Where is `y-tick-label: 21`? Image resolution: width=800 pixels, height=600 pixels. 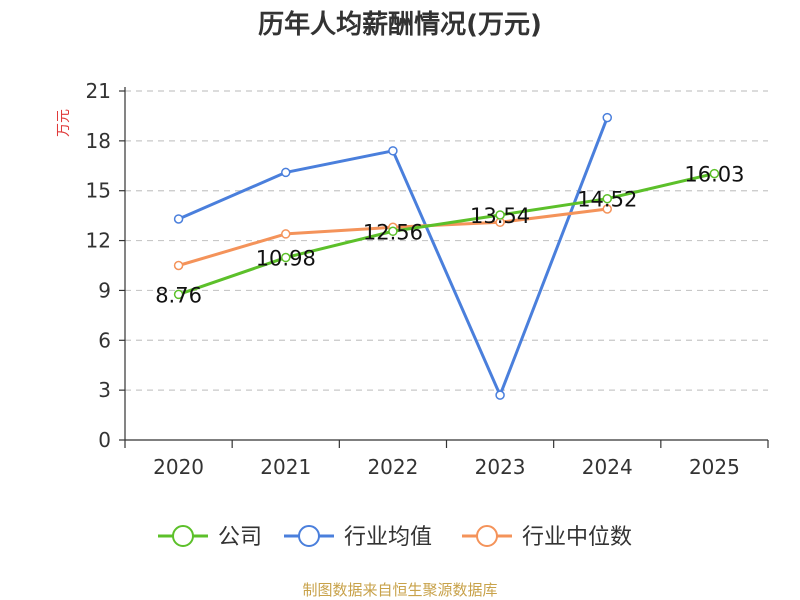
y-tick-label: 21 is located at coordinates (98, 91).